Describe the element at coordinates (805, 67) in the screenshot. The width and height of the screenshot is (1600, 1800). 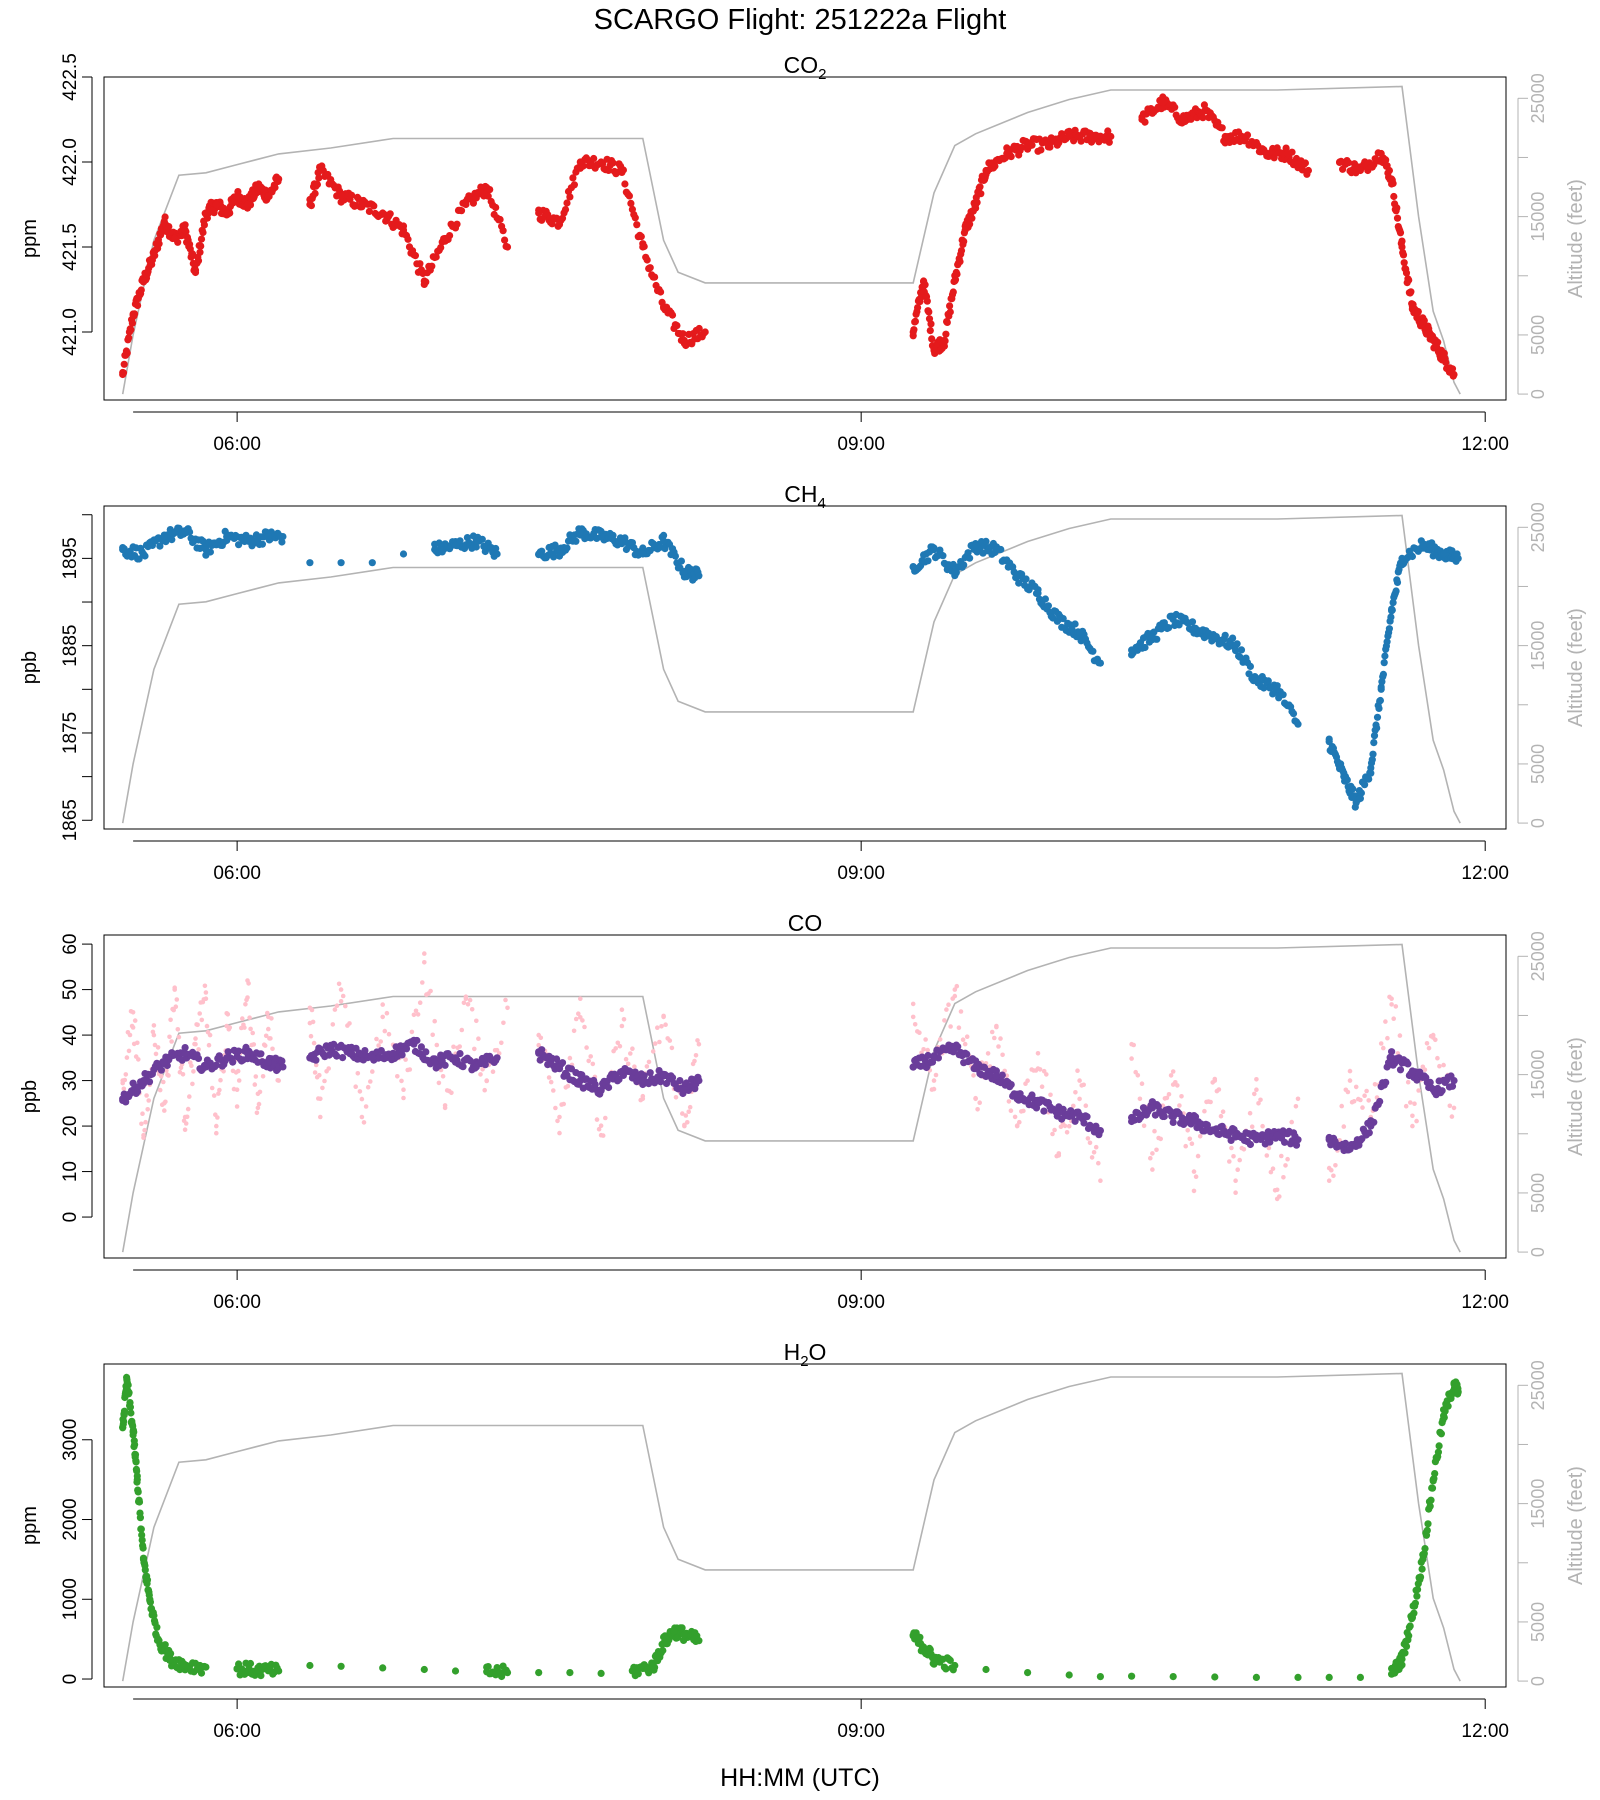
I see `panel-title: CO2` at that location.